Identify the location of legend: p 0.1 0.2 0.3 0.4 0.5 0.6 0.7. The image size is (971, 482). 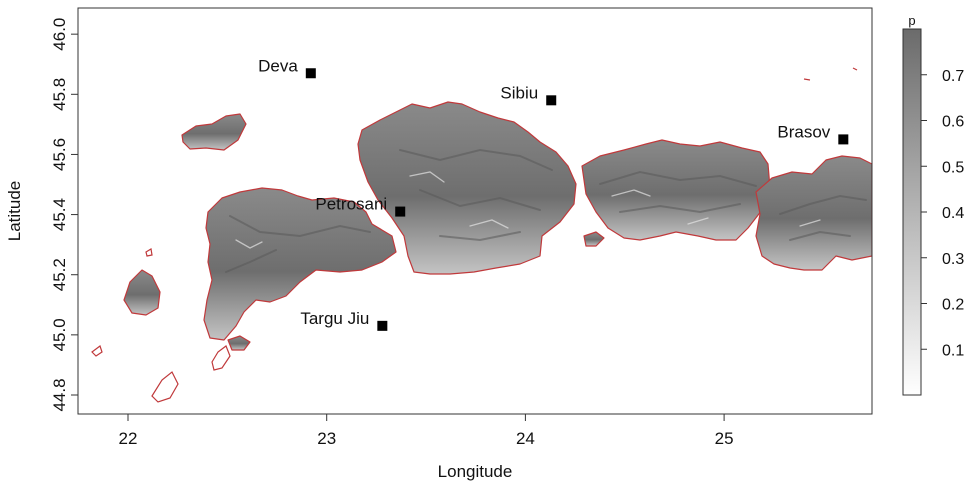
(933, 204).